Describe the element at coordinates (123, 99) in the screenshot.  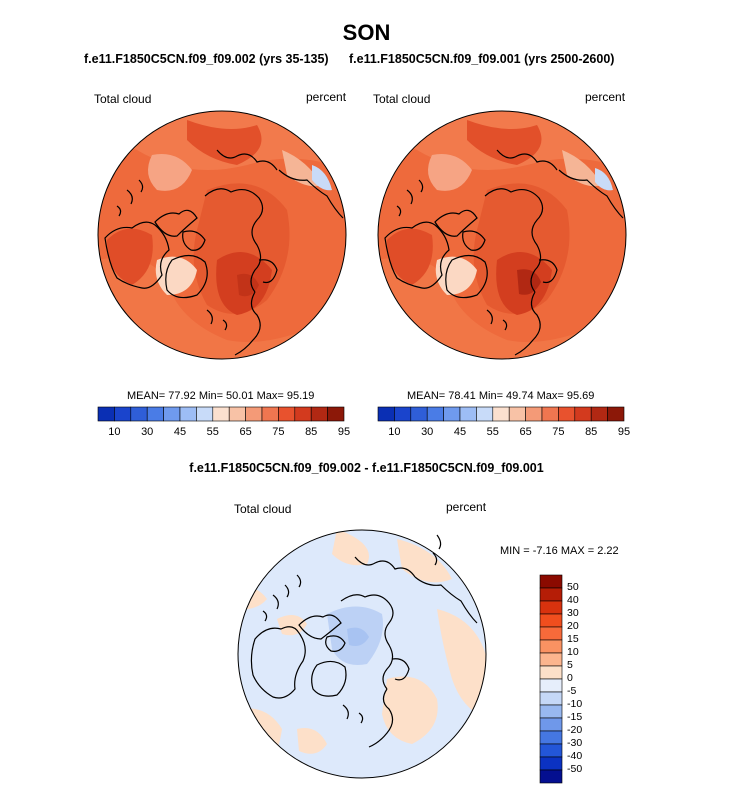
I see `panel-1-variable: Total cloud` at that location.